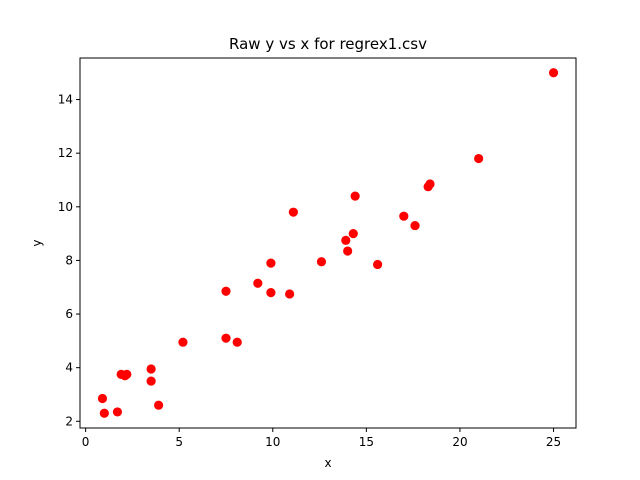  I want to click on x-tick-label: 15, so click(366, 442).